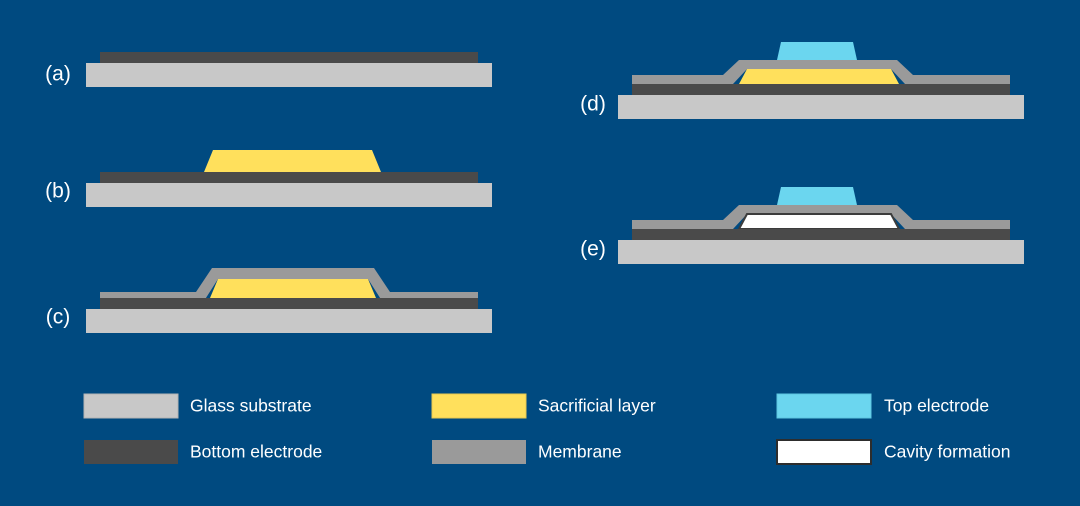  I want to click on legend-item-bottom-electrode: Bottom electrode, so click(203, 452).